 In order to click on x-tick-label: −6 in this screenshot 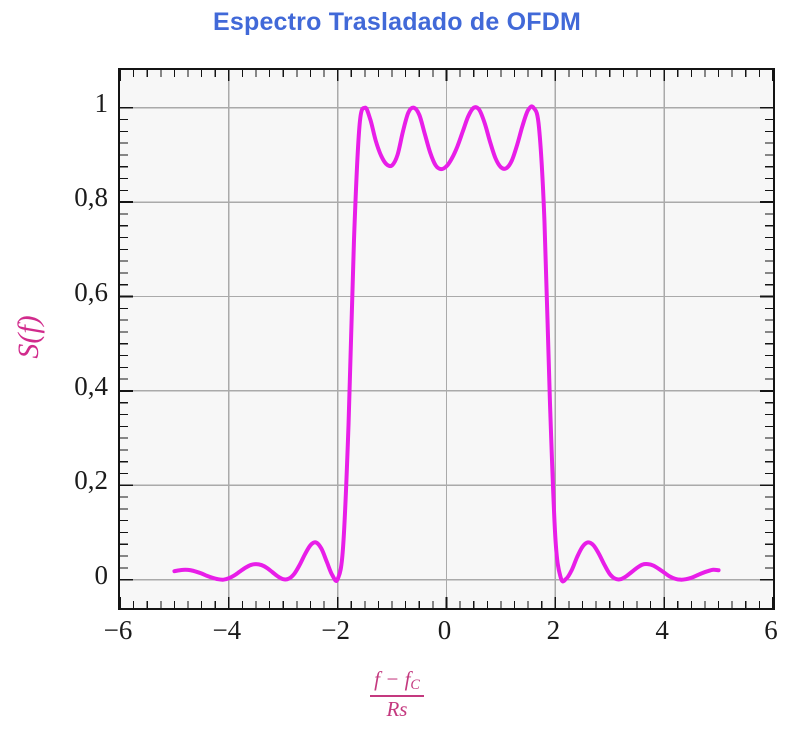, I will do `click(118, 630)`.